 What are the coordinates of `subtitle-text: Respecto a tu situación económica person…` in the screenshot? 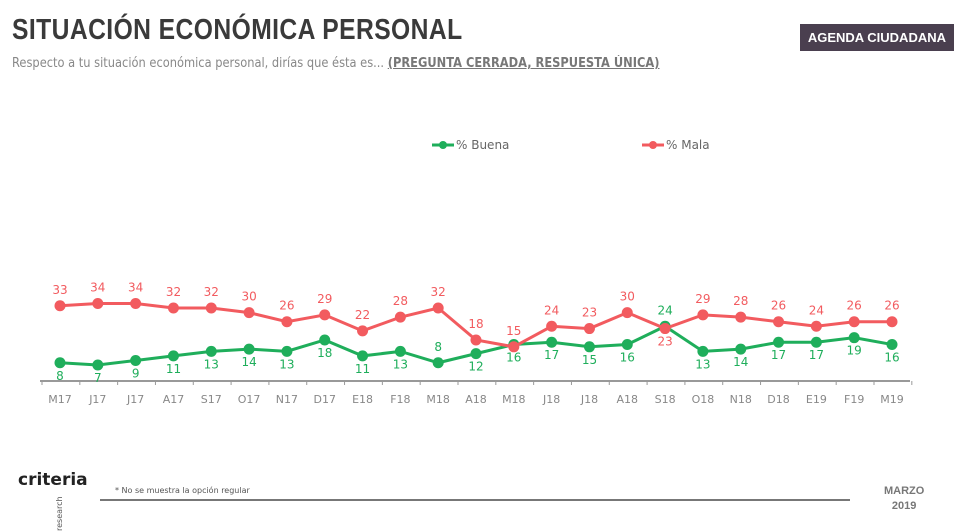 It's located at (198, 63).